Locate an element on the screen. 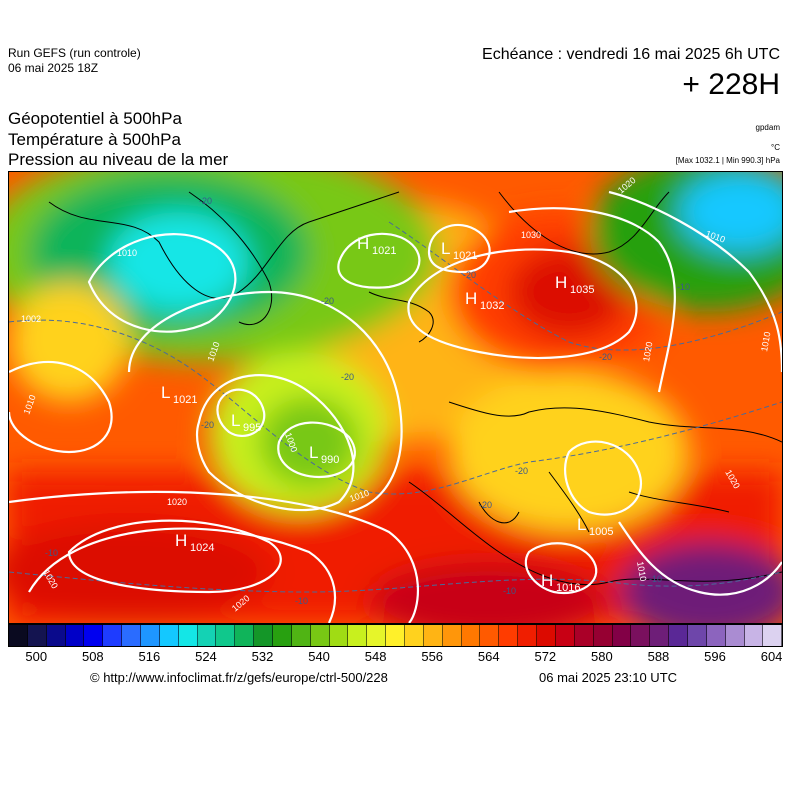  low-center-value: 990 is located at coordinates (330, 460).